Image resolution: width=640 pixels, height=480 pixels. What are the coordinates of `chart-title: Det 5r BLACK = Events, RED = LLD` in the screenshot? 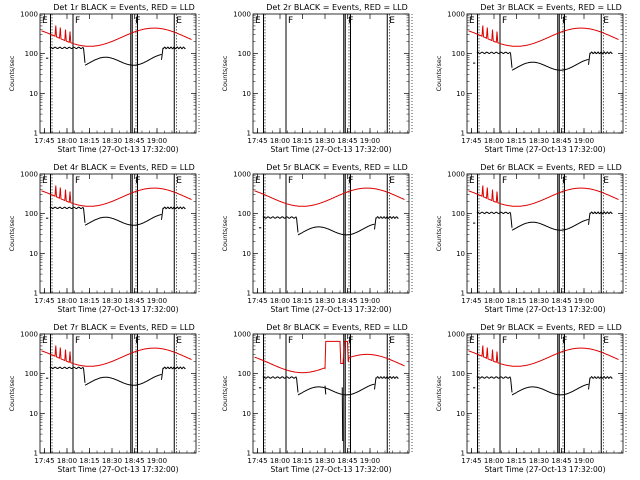 It's located at (337, 167).